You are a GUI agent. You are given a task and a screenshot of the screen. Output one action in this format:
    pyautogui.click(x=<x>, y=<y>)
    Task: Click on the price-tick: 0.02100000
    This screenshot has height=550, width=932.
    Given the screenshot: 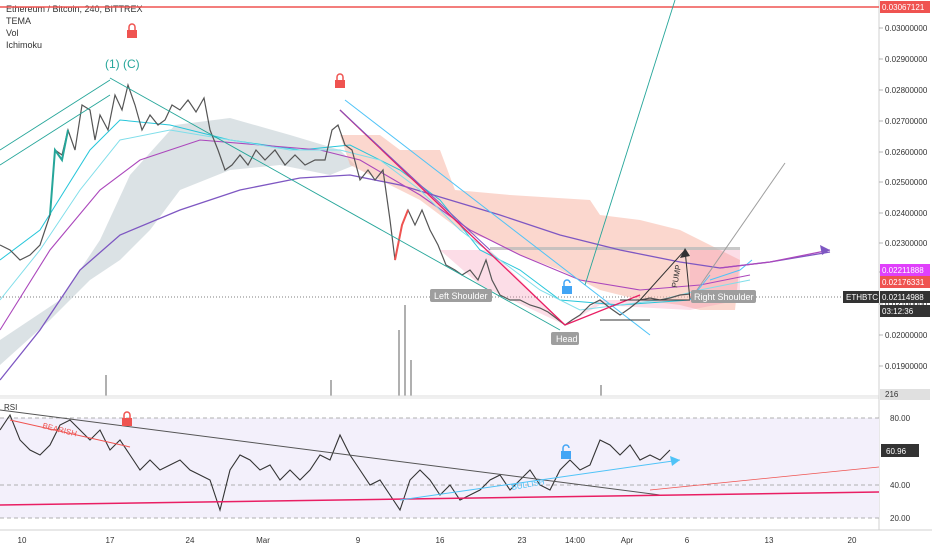 What is the action you would take?
    pyautogui.click(x=906, y=304)
    